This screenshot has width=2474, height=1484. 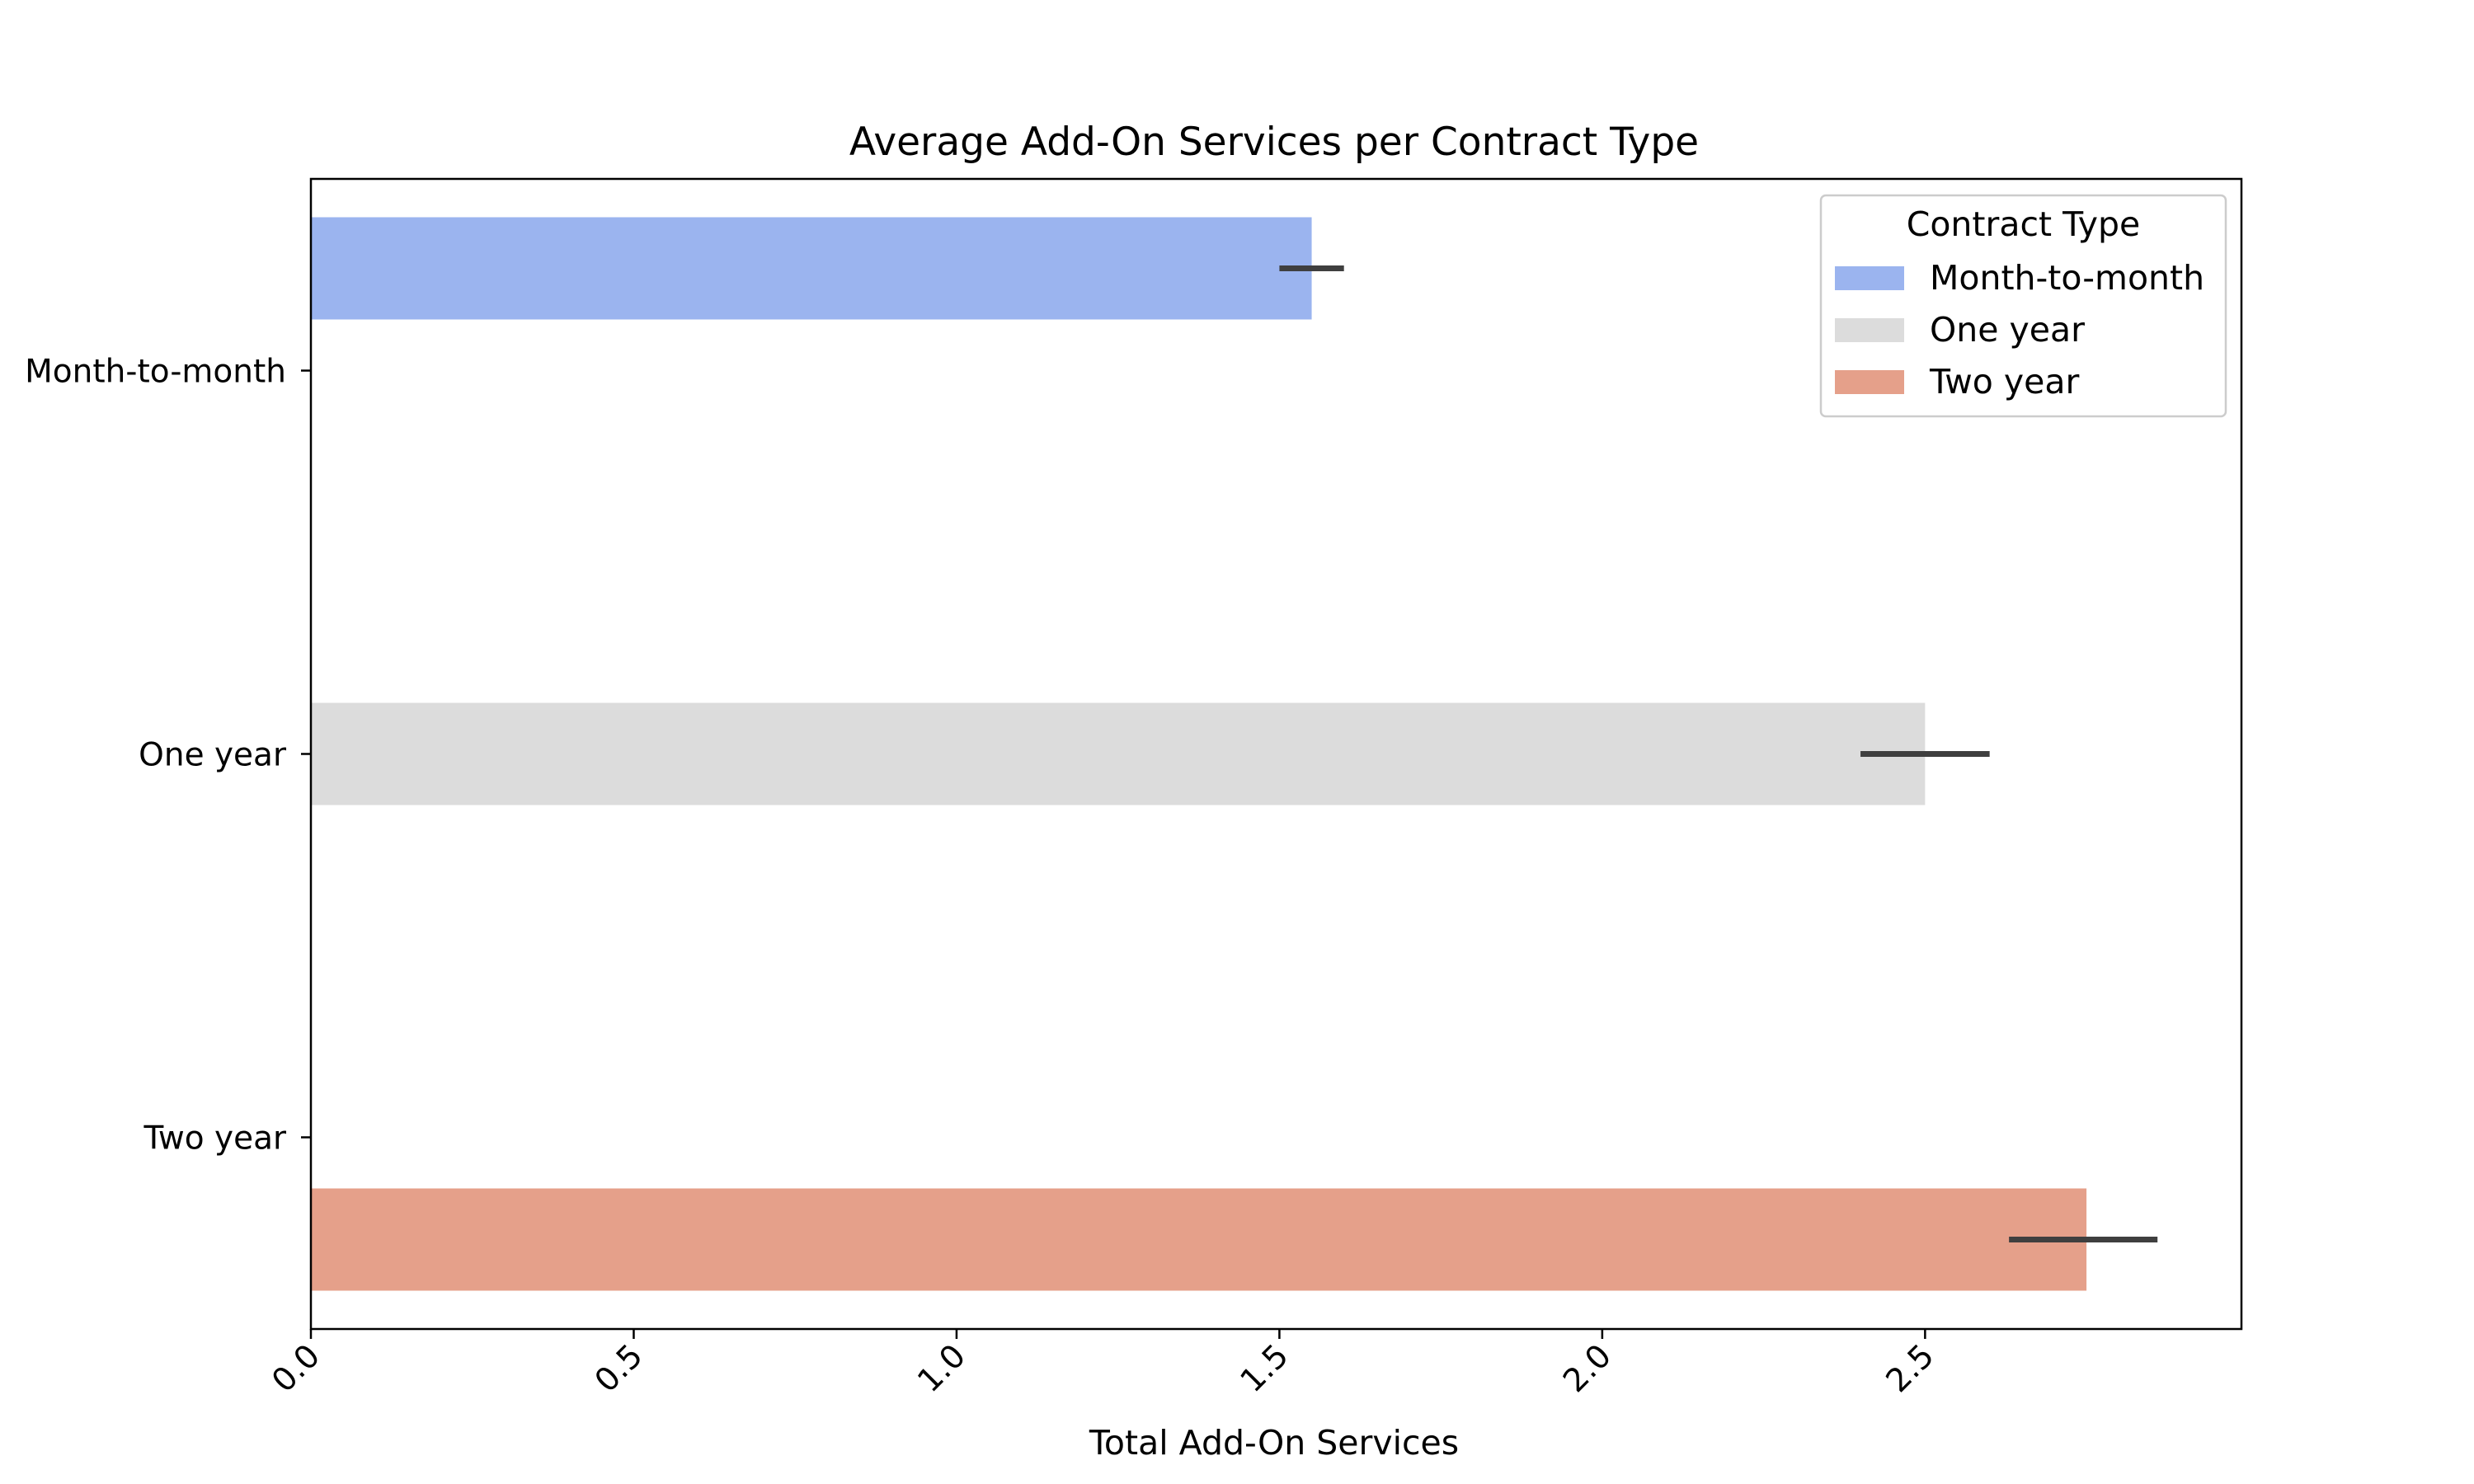 What do you see at coordinates (619, 1368) in the screenshot?
I see `x-tick-label: 0.5` at bounding box center [619, 1368].